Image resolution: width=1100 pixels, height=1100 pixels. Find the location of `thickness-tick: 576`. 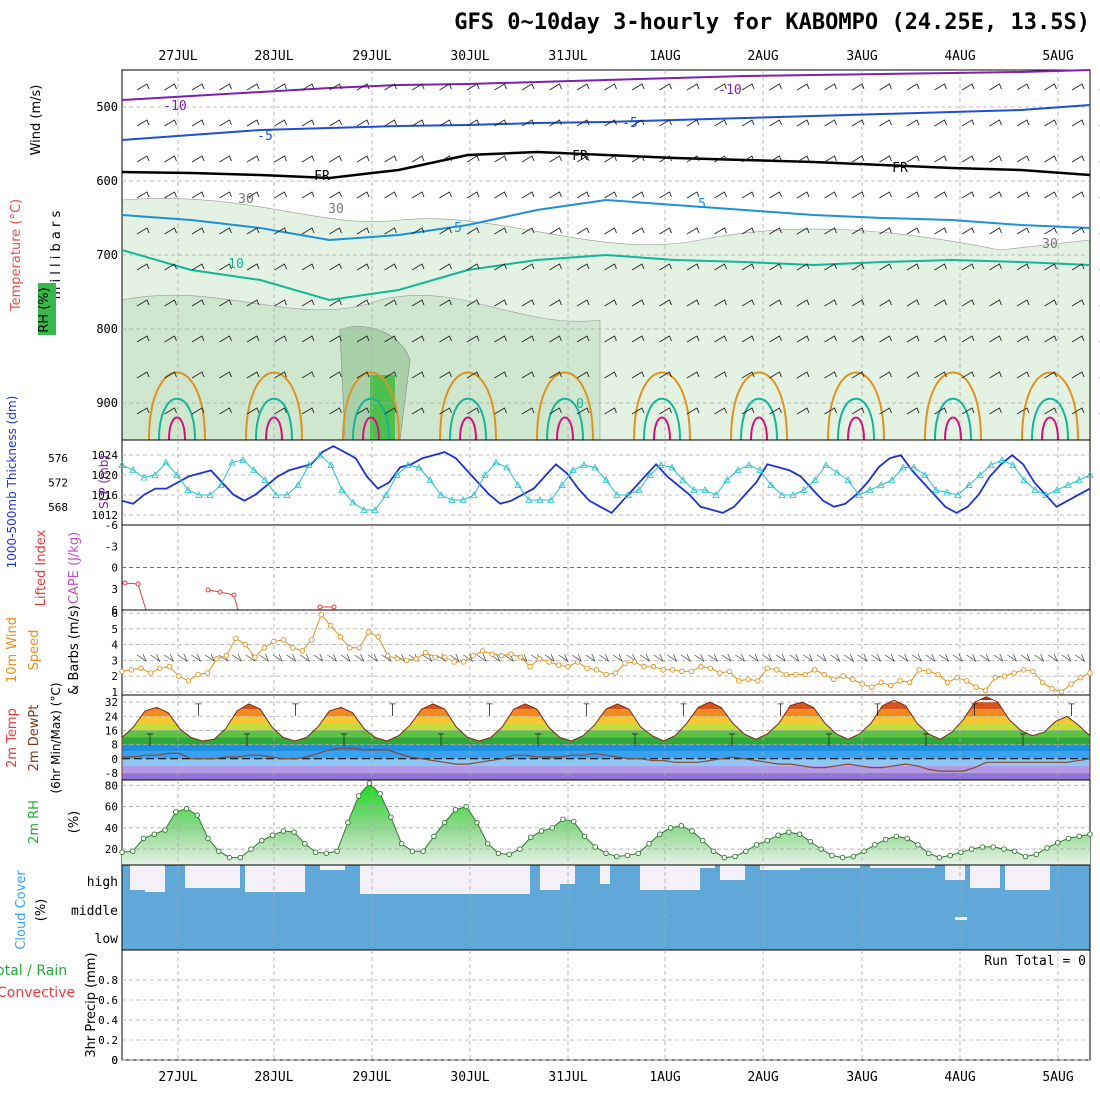

thickness-tick: 576 is located at coordinates (58, 458).